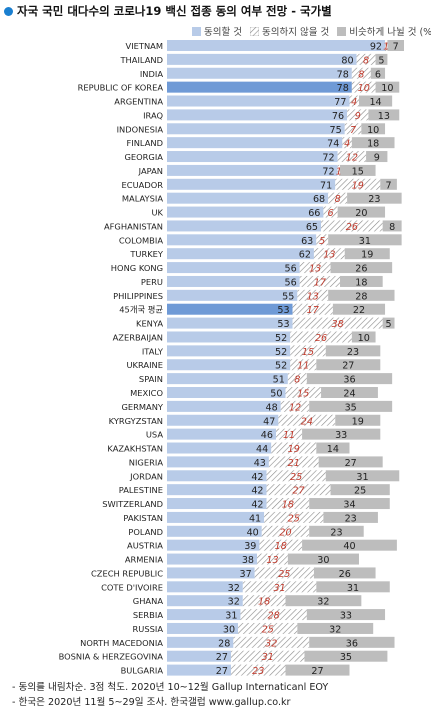 This screenshot has height=716, width=431. I want to click on value-disagree-republic-of-korea: 10, so click(364, 88).